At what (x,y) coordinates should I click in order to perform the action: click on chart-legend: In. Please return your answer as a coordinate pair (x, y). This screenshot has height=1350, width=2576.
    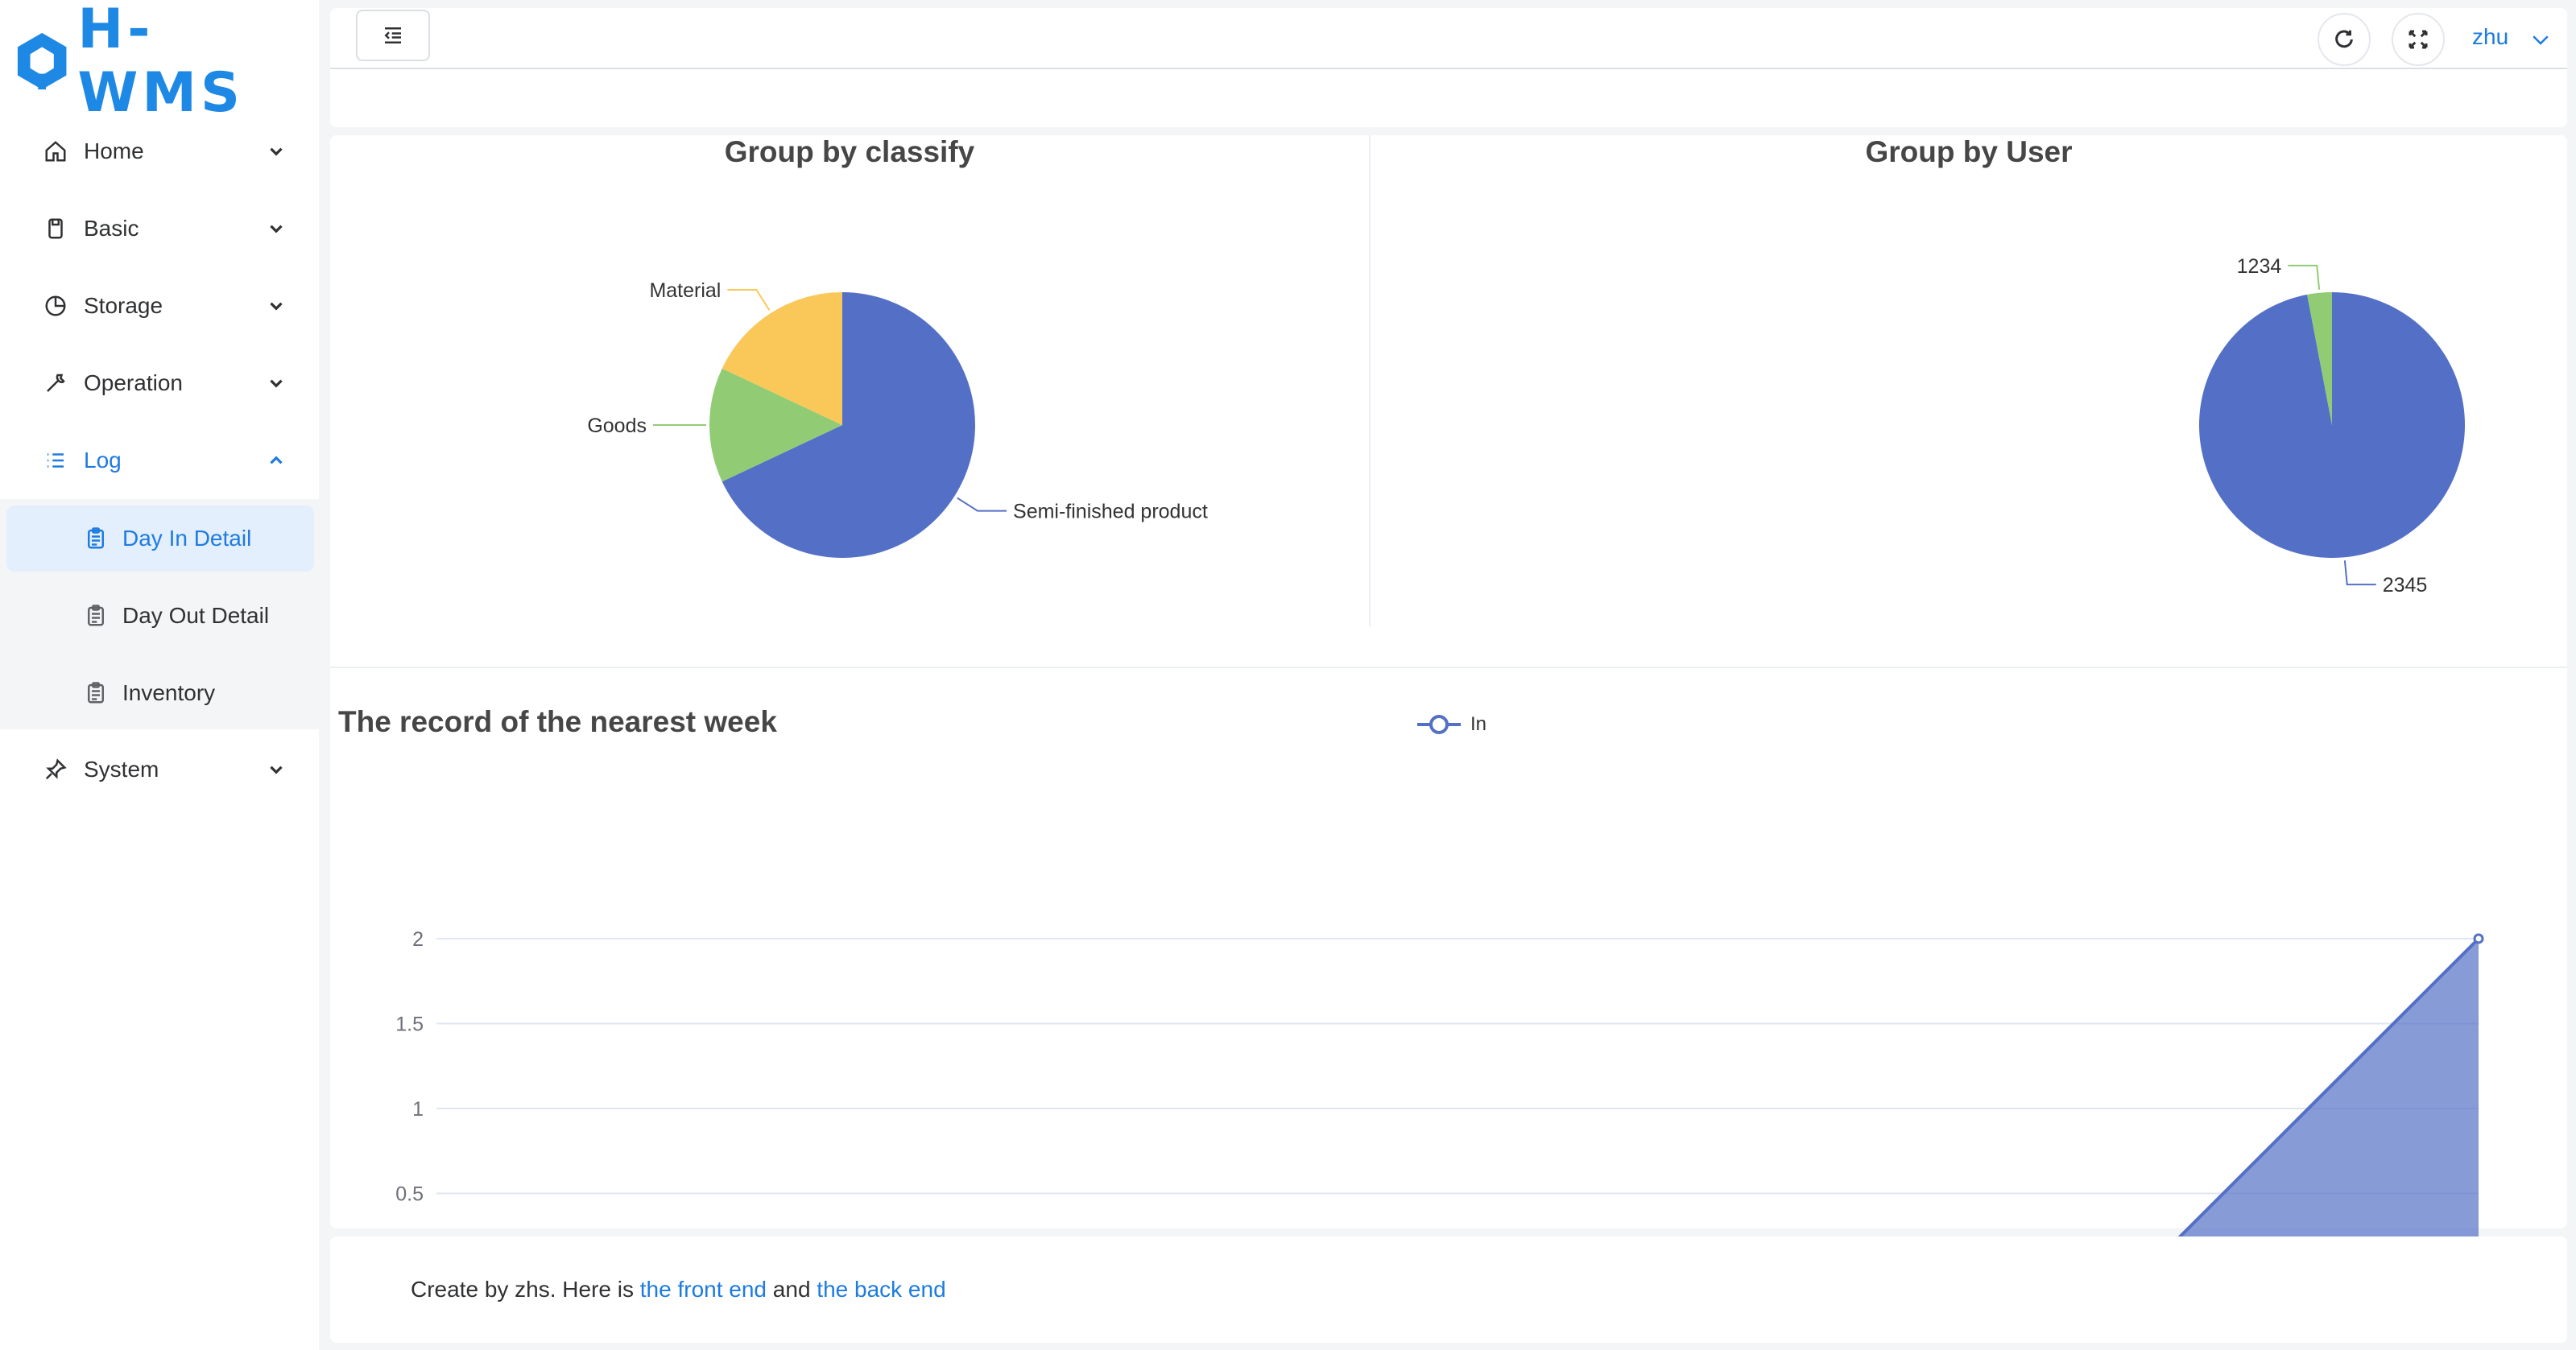
    Looking at the image, I should click on (1452, 724).